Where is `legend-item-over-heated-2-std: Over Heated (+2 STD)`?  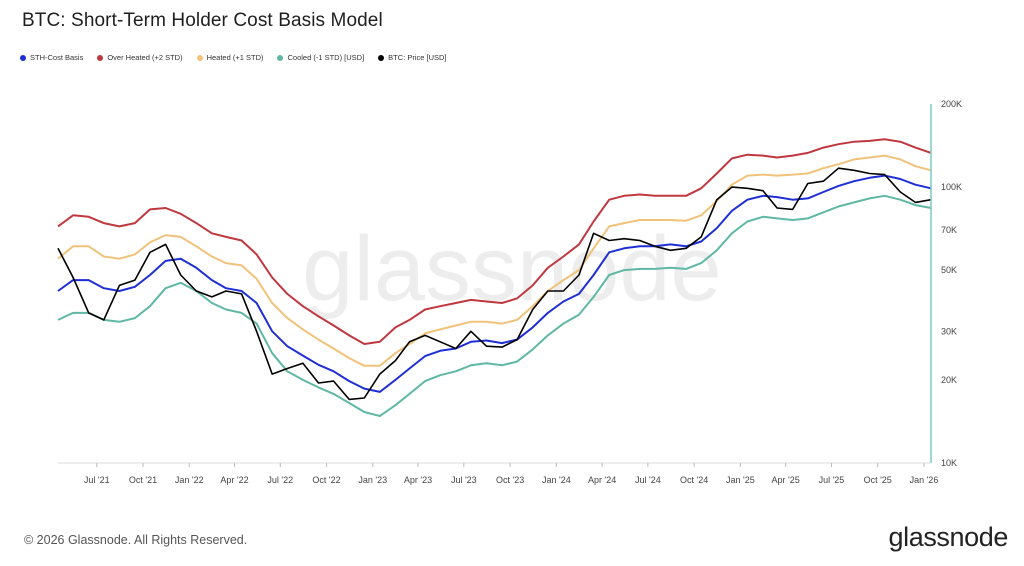 legend-item-over-heated-2-std: Over Heated (+2 STD) is located at coordinates (140, 57).